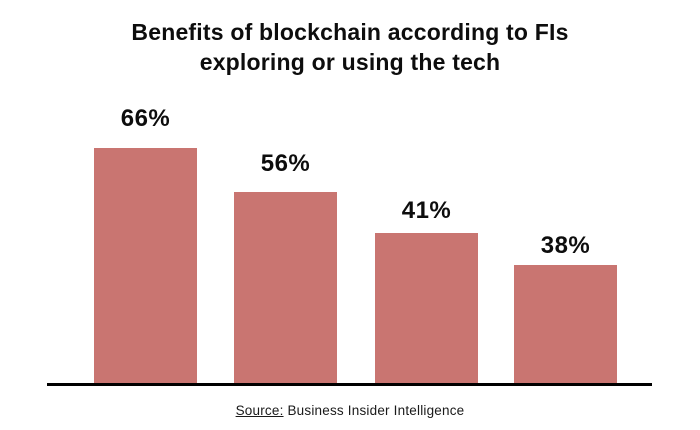 The image size is (700, 430). What do you see at coordinates (349, 384) in the screenshot?
I see `x-axis-line` at bounding box center [349, 384].